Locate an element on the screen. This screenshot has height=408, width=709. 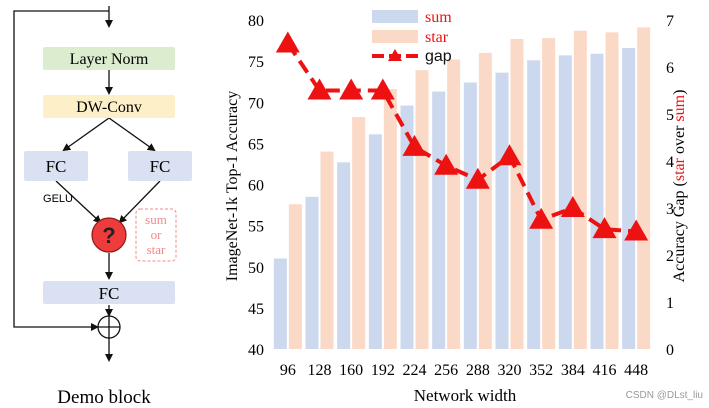
x-tick-label: 96 is located at coordinates (288, 370).